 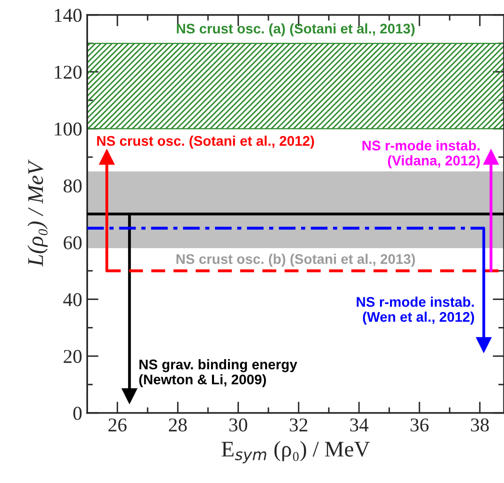 What do you see at coordinates (238, 425) in the screenshot?
I see `x-tick-label: 30` at bounding box center [238, 425].